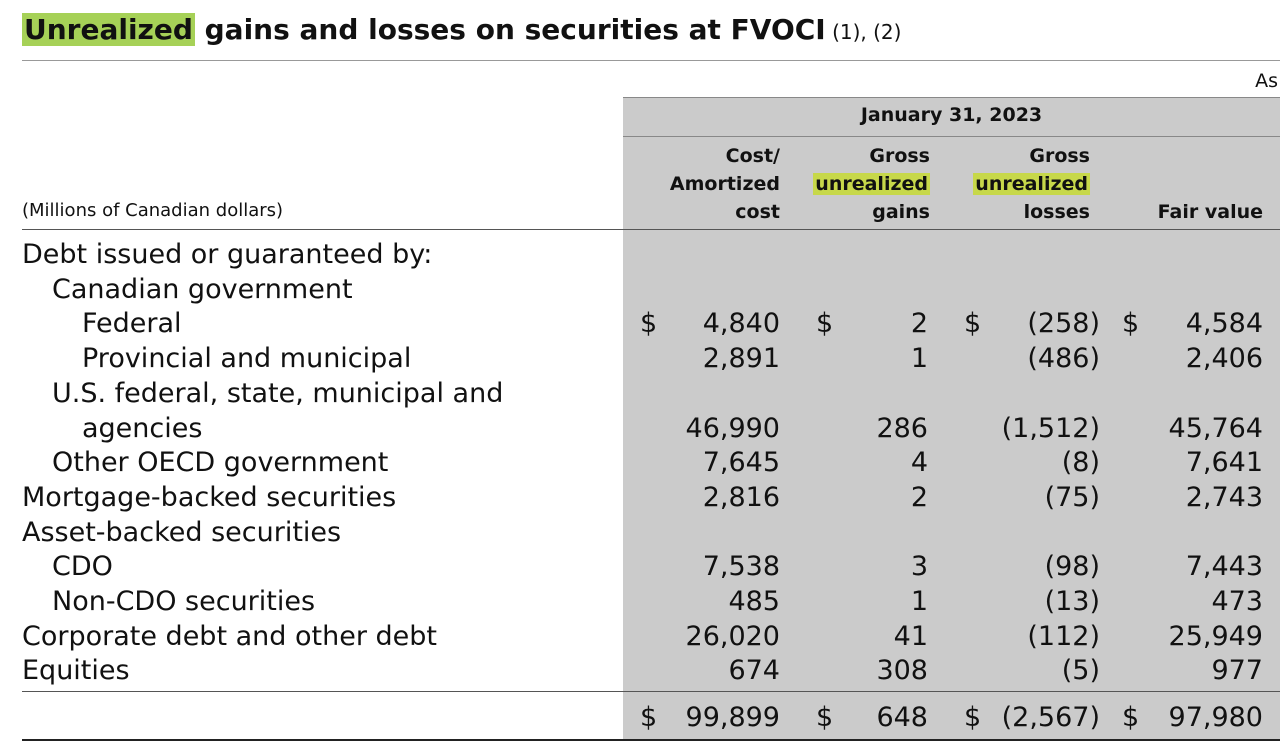 Image resolution: width=1280 pixels, height=744 pixels. Describe the element at coordinates (1215, 636) in the screenshot. I see `fair-value: 25,949` at that location.